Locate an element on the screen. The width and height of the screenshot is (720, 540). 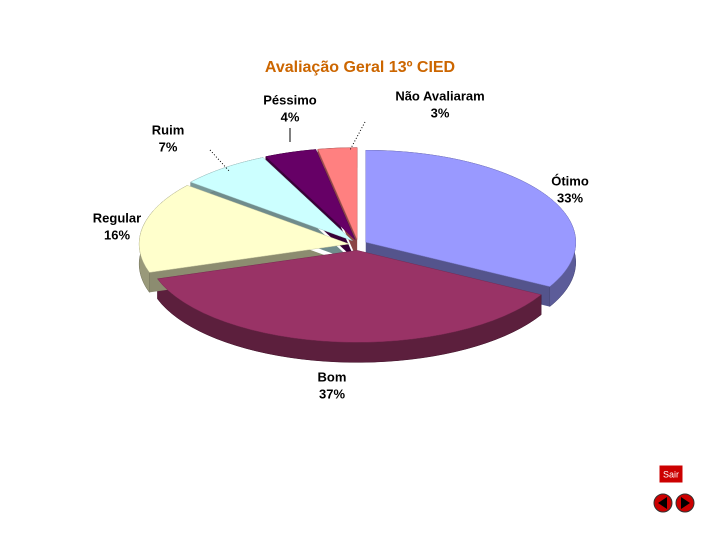
value-label: 33% is located at coordinates (570, 197).